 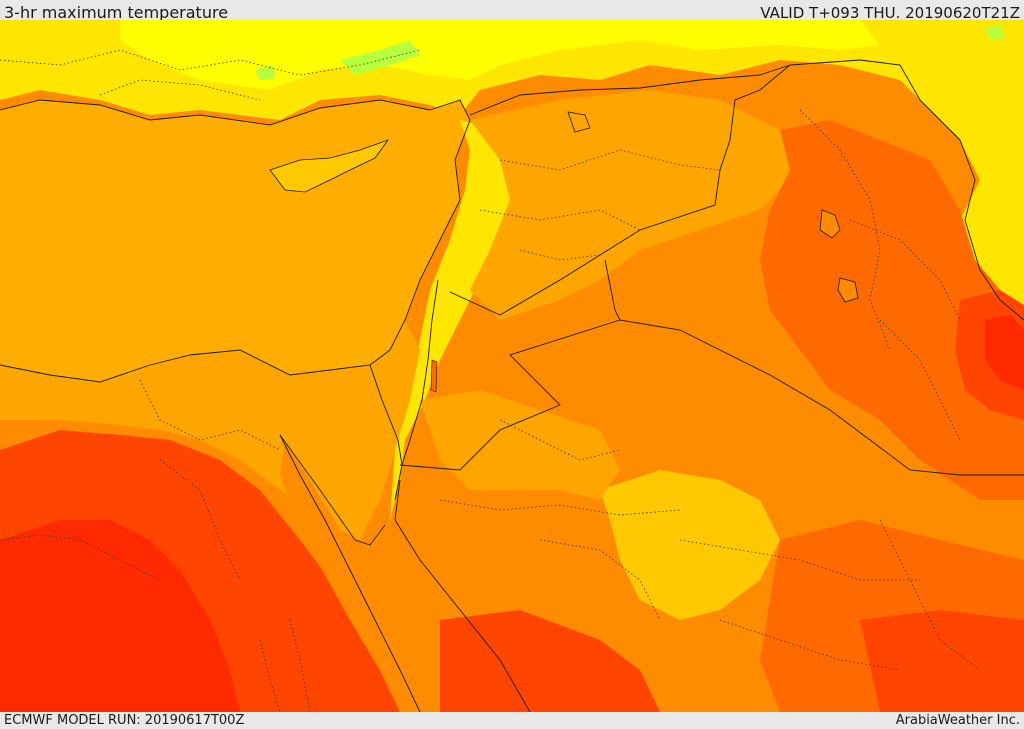 What do you see at coordinates (329, 166) in the screenshot?
I see `cyprus` at bounding box center [329, 166].